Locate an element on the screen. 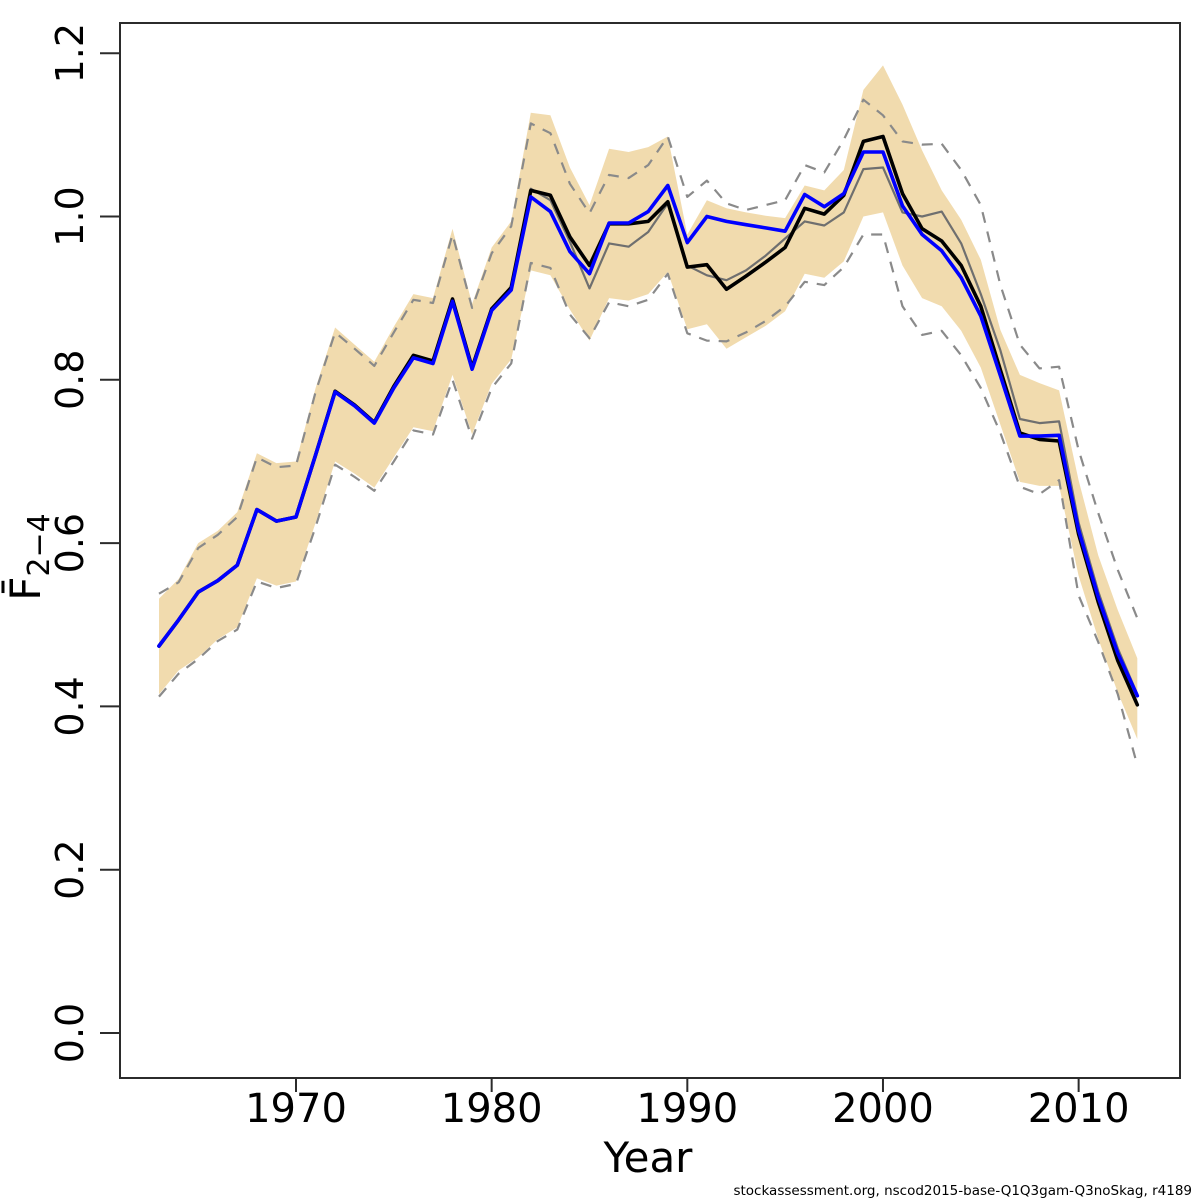 This screenshot has height=1200, width=1200. y-tick-label: 0.0 is located at coordinates (70, 1033).